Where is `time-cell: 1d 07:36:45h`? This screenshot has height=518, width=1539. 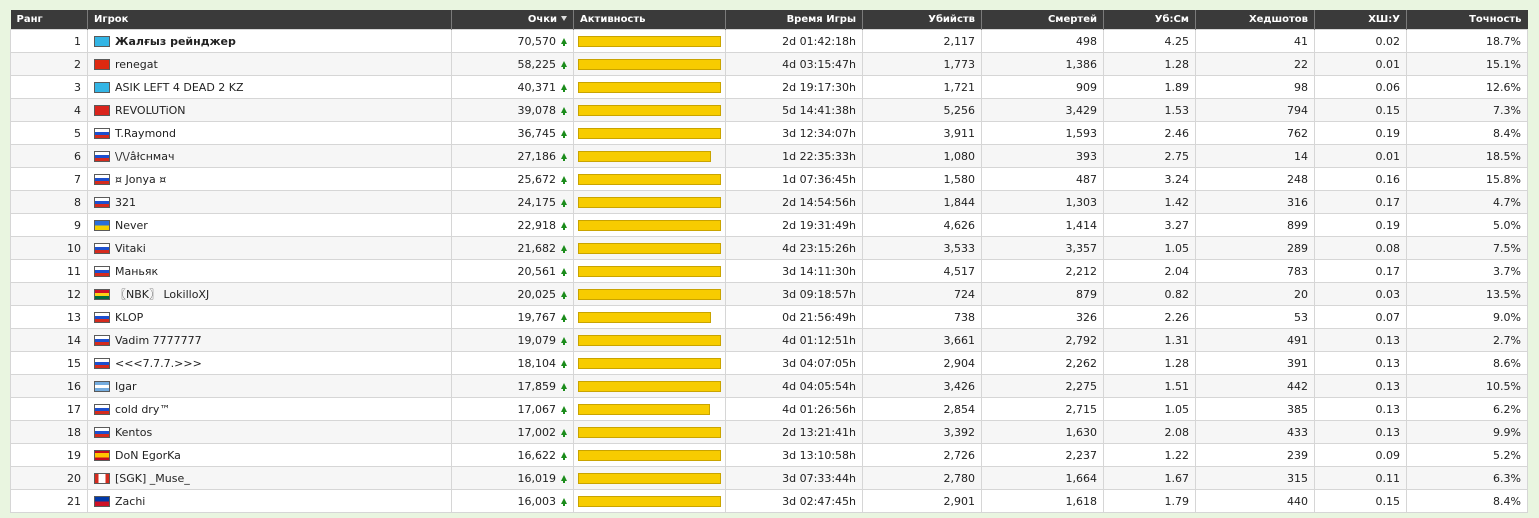 time-cell: 1d 07:36:45h is located at coordinates (794, 179).